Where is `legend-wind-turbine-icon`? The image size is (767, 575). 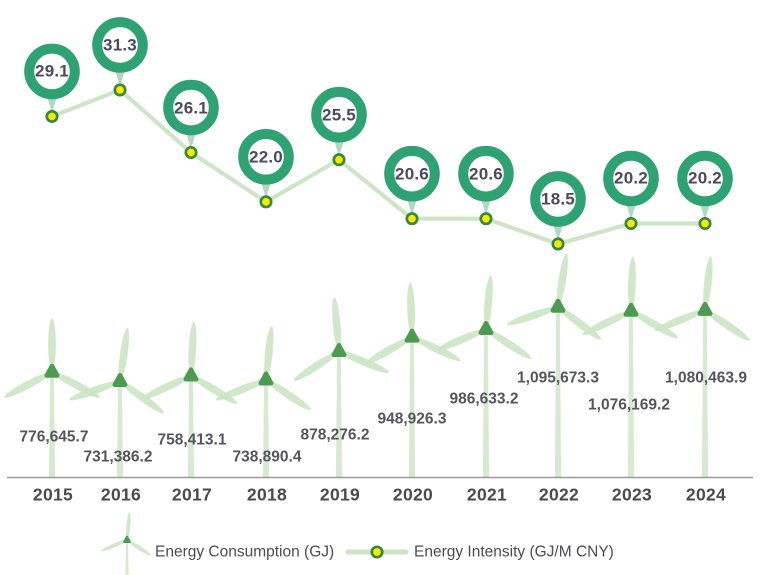
legend-wind-turbine-icon is located at coordinates (126, 543).